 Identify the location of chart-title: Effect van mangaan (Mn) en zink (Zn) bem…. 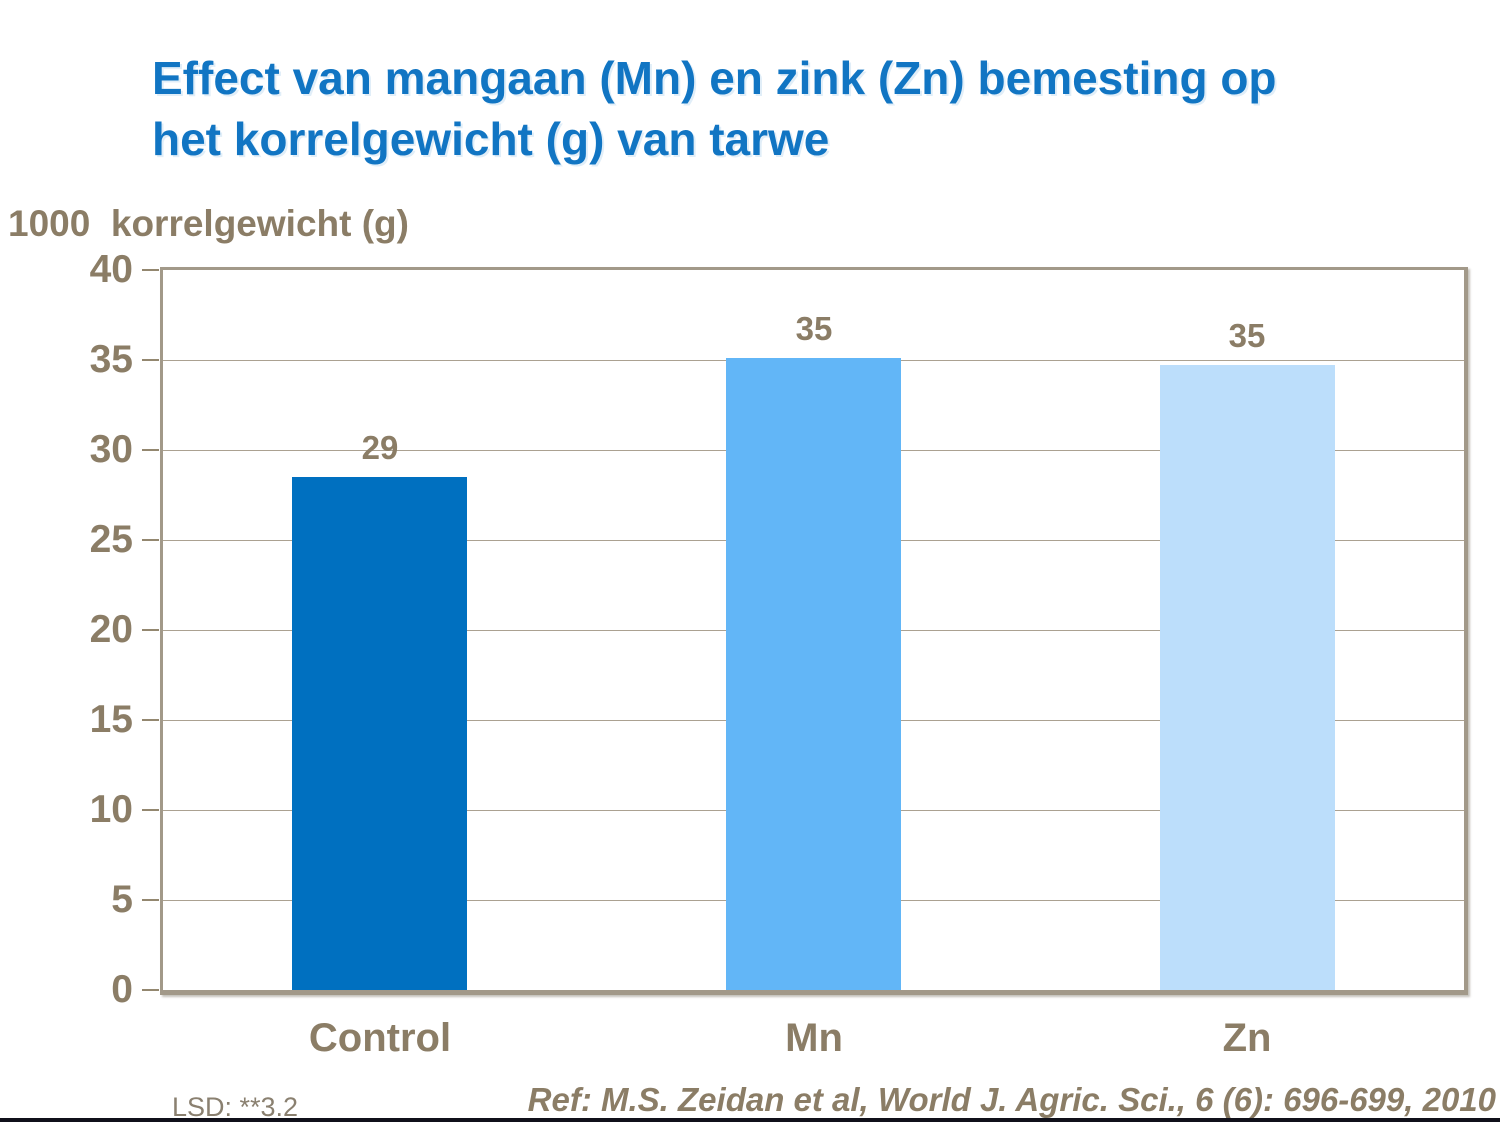
(792, 109).